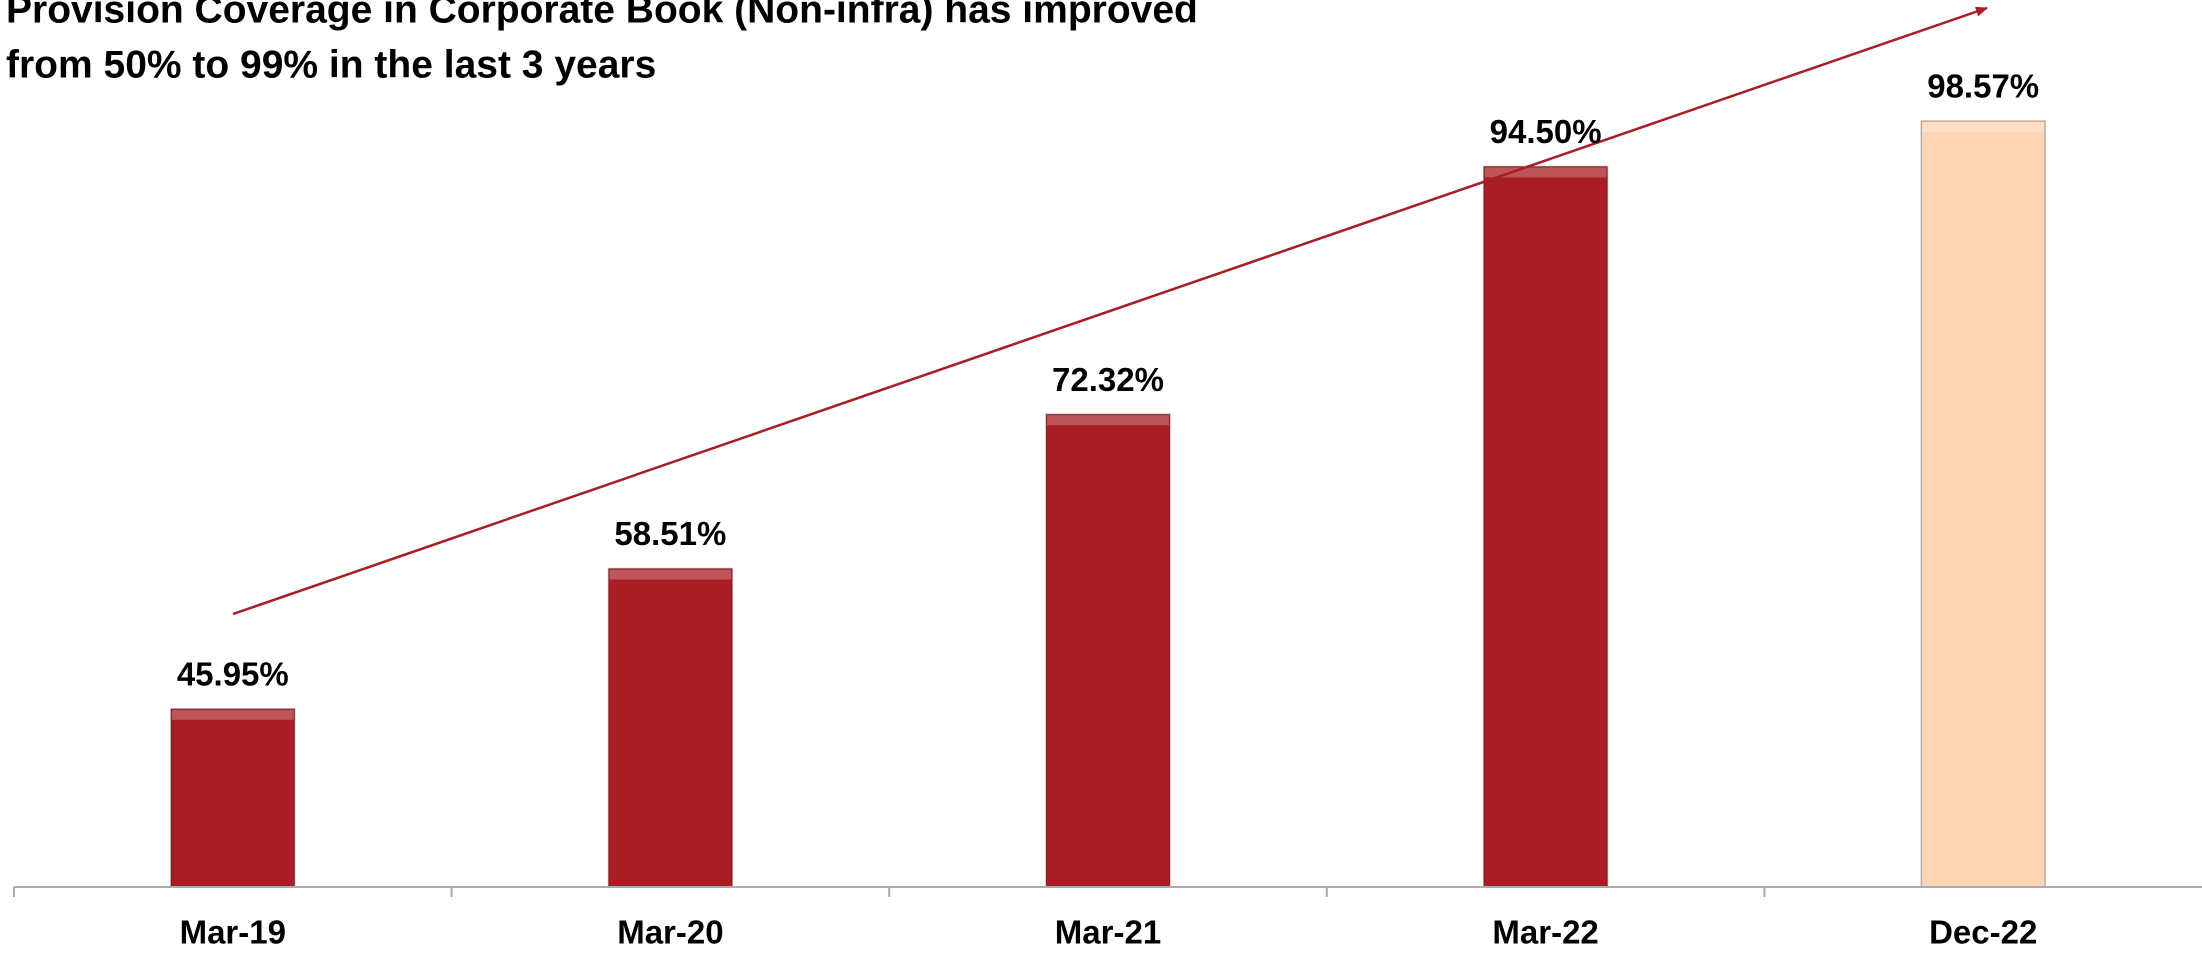  What do you see at coordinates (1108, 379) in the screenshot?
I see `value-label: 72.32%` at bounding box center [1108, 379].